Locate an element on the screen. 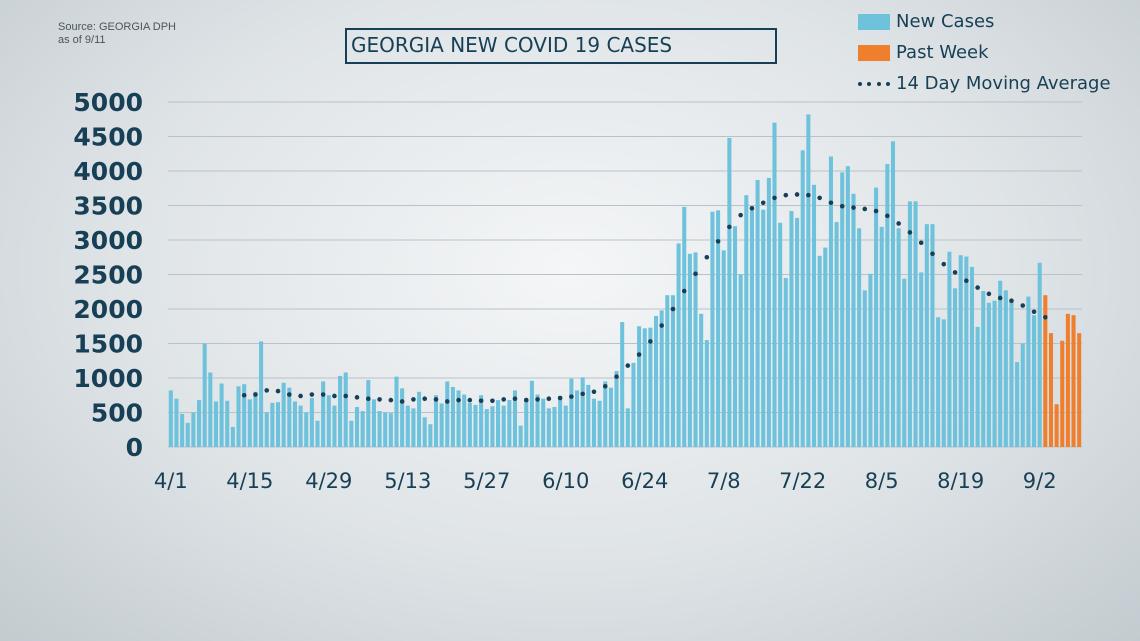  x-tick-label: 4/15 is located at coordinates (249, 481).